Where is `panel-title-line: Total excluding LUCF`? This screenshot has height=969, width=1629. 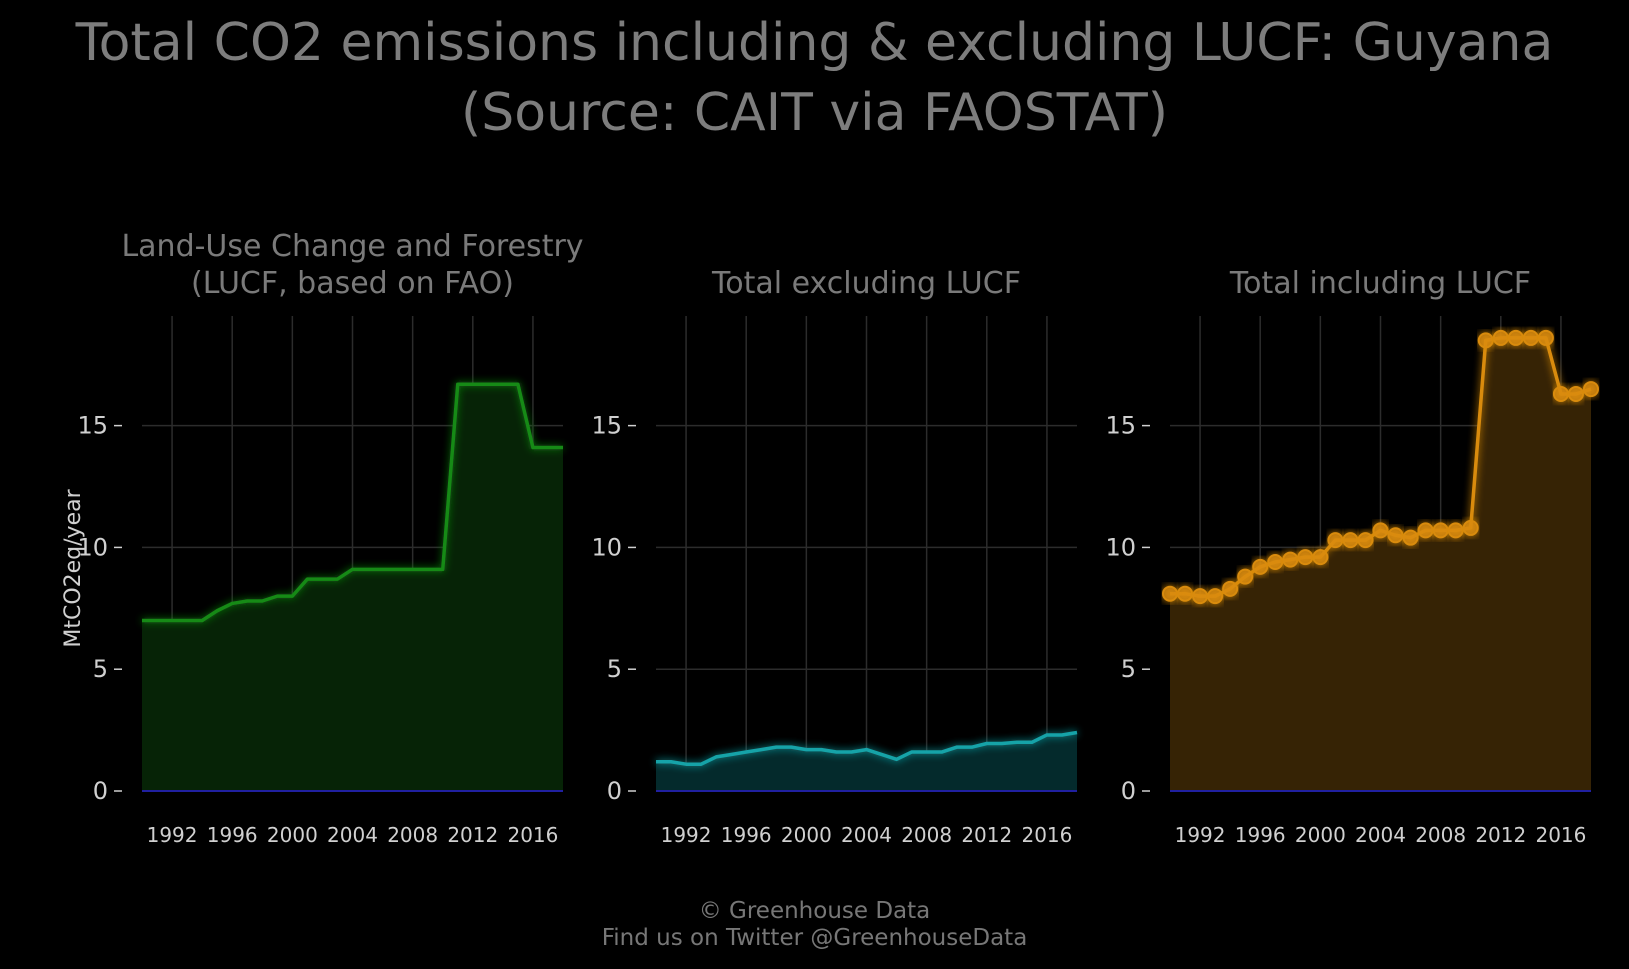
panel-title-line: Total excluding LUCF is located at coordinates (866, 283).